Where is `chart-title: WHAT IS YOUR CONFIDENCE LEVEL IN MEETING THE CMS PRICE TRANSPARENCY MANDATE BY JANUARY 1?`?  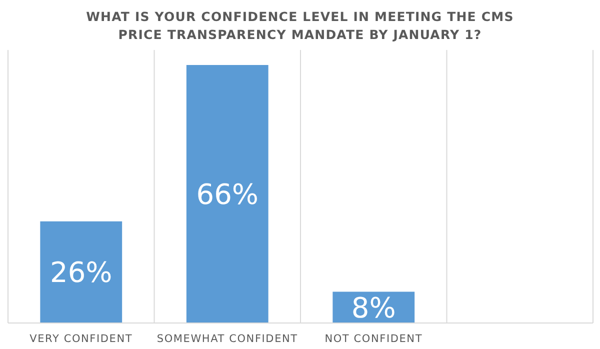 chart-title: WHAT IS YOUR CONFIDENCE LEVEL IN MEETING THE CMS PRICE TRANSPARENCY MANDATE BY JANUARY 1? is located at coordinates (300, 25).